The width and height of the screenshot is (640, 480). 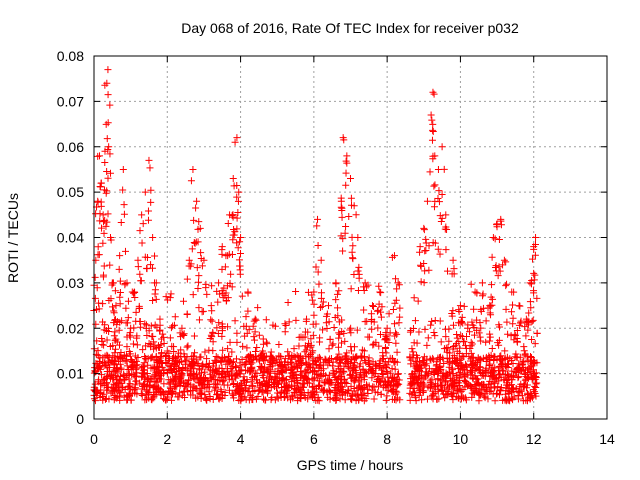 What do you see at coordinates (70, 374) in the screenshot?
I see `y-tick-label: 0.01` at bounding box center [70, 374].